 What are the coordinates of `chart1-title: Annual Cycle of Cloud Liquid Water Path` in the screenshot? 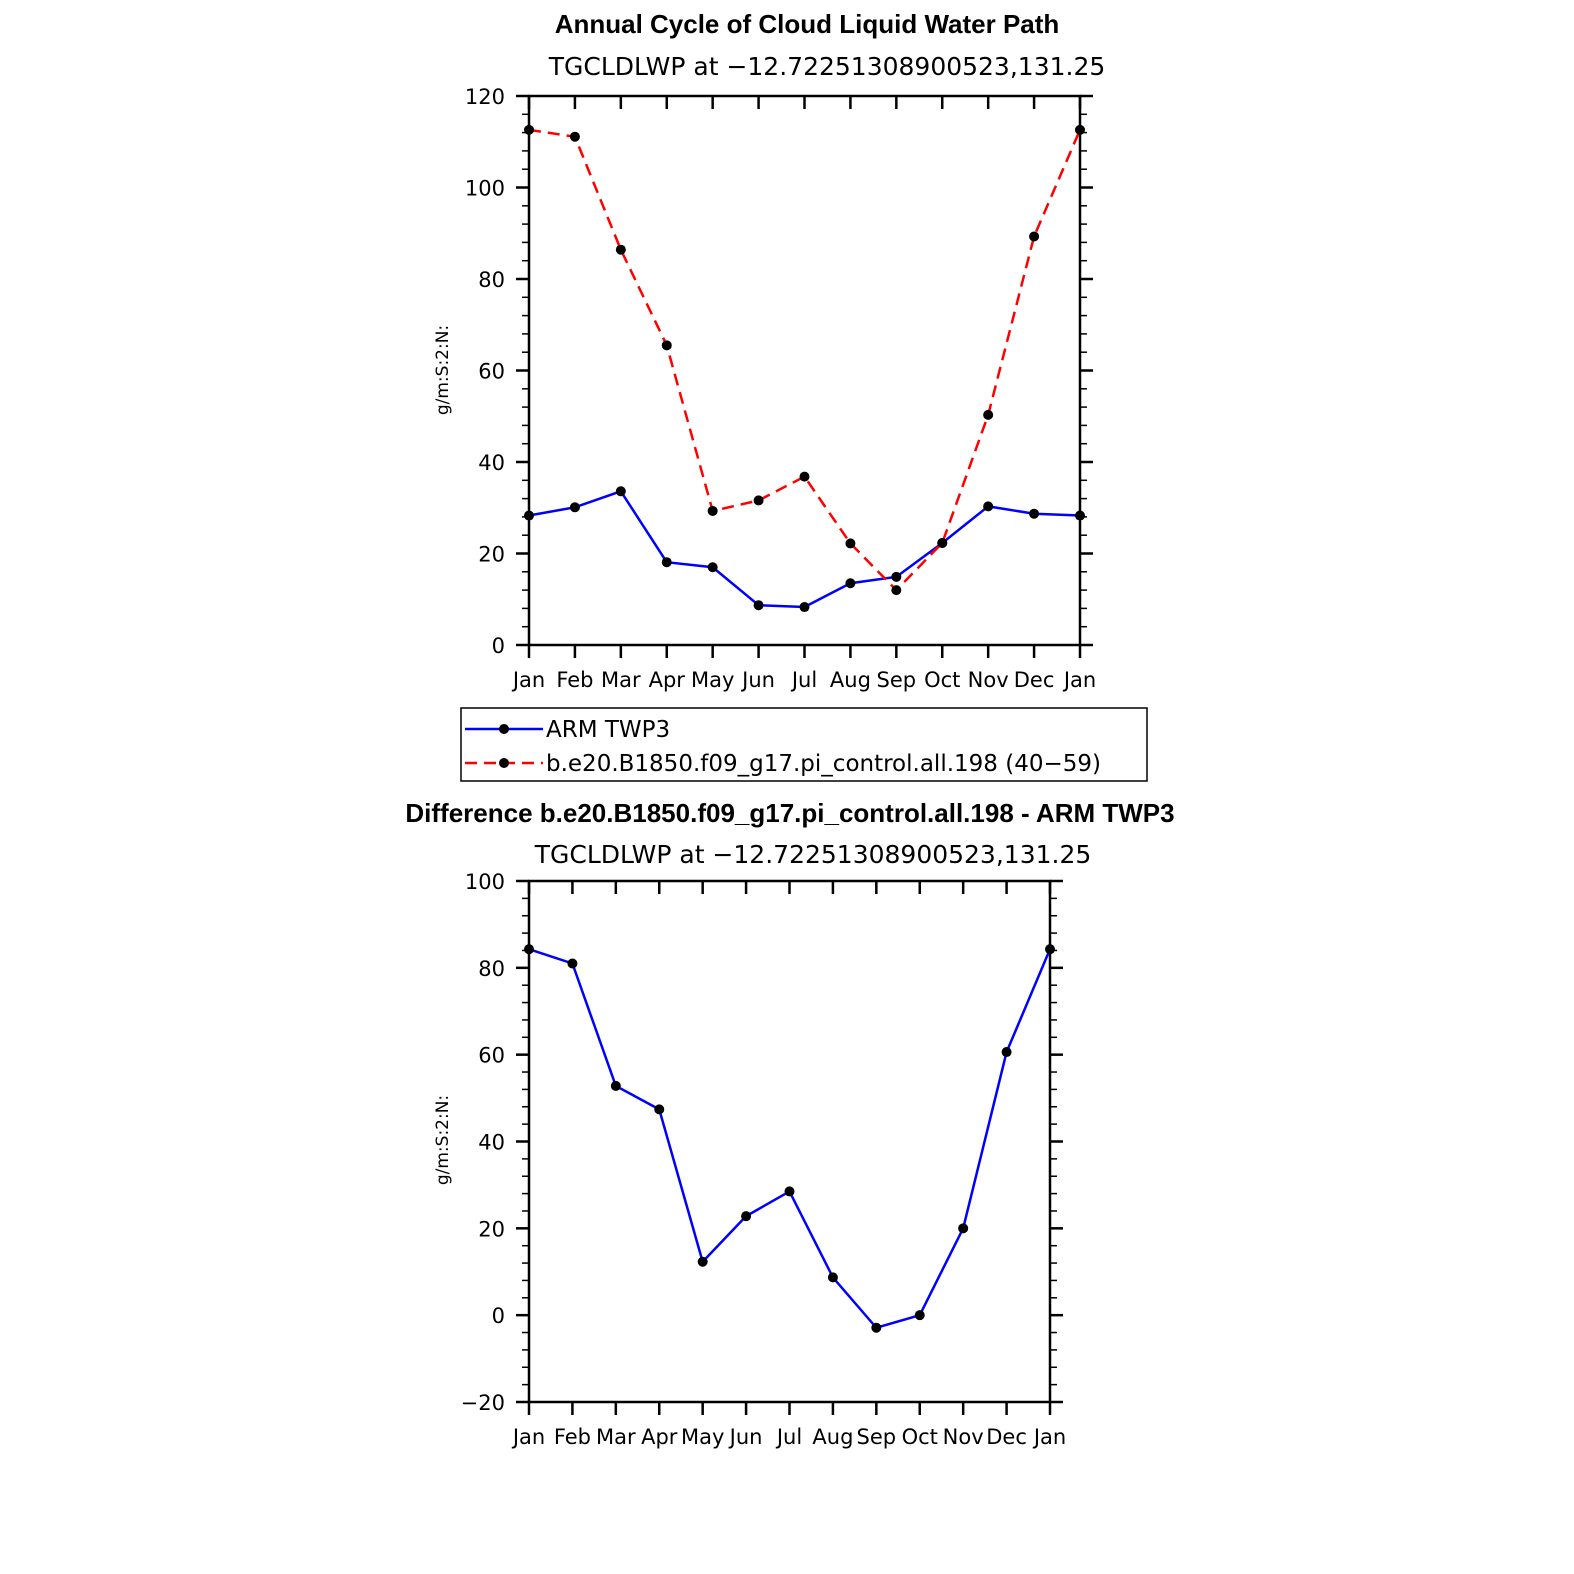 It's located at (807, 24).